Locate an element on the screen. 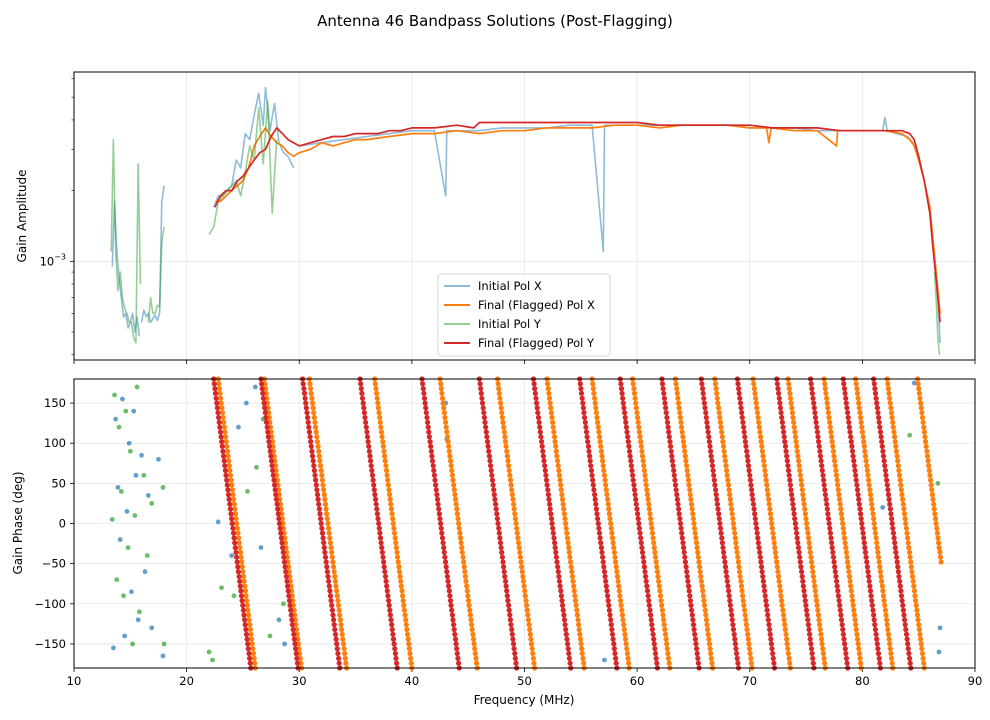 The width and height of the screenshot is (990, 720). legend-label: Final (Flagged) Pol Y is located at coordinates (536, 343).